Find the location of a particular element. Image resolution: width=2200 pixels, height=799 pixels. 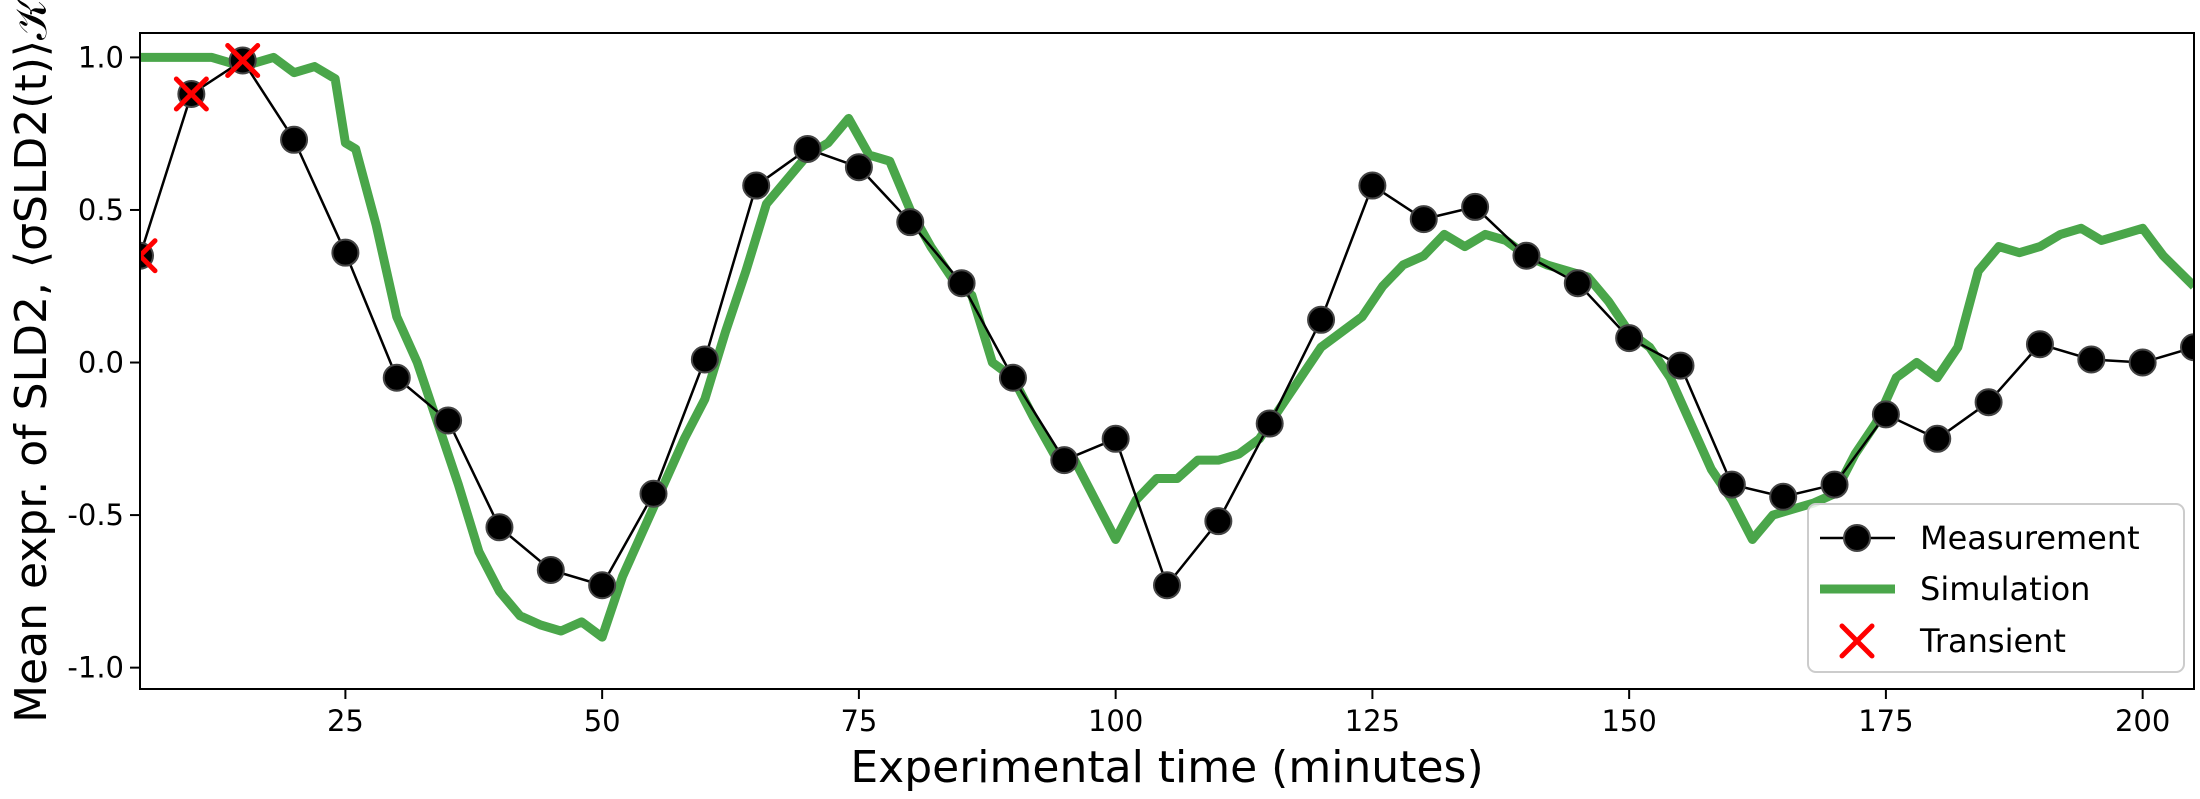

x-axis-ticks: 25 50 75 100 125 150 175 200 is located at coordinates (1248, 713).